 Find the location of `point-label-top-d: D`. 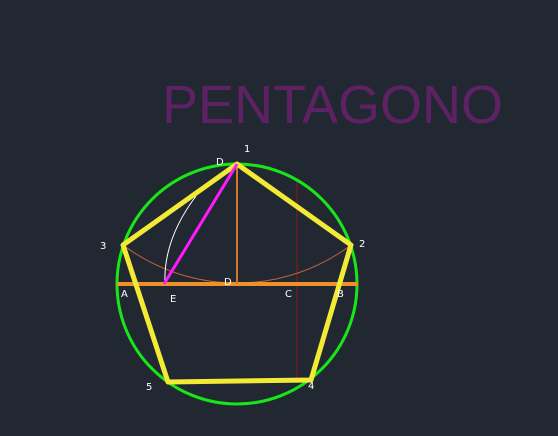

point-label-top-d: D is located at coordinates (220, 162).